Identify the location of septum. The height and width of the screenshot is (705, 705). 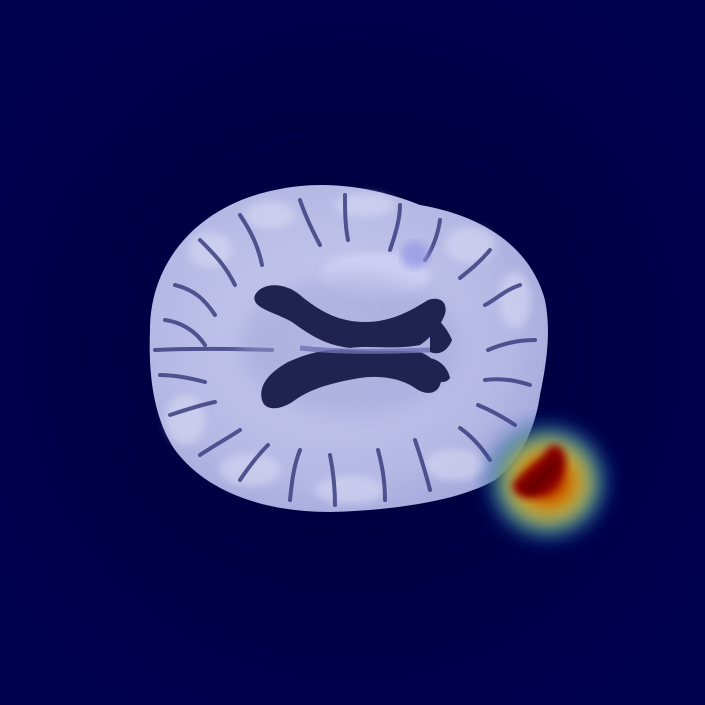
(365, 349).